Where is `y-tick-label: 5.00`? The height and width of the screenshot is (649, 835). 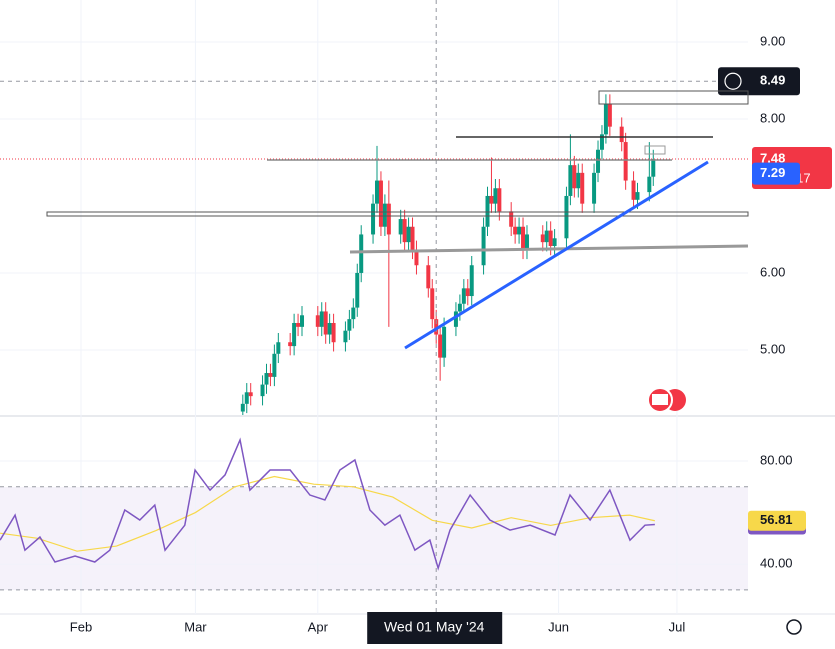
y-tick-label: 5.00 is located at coordinates (772, 348).